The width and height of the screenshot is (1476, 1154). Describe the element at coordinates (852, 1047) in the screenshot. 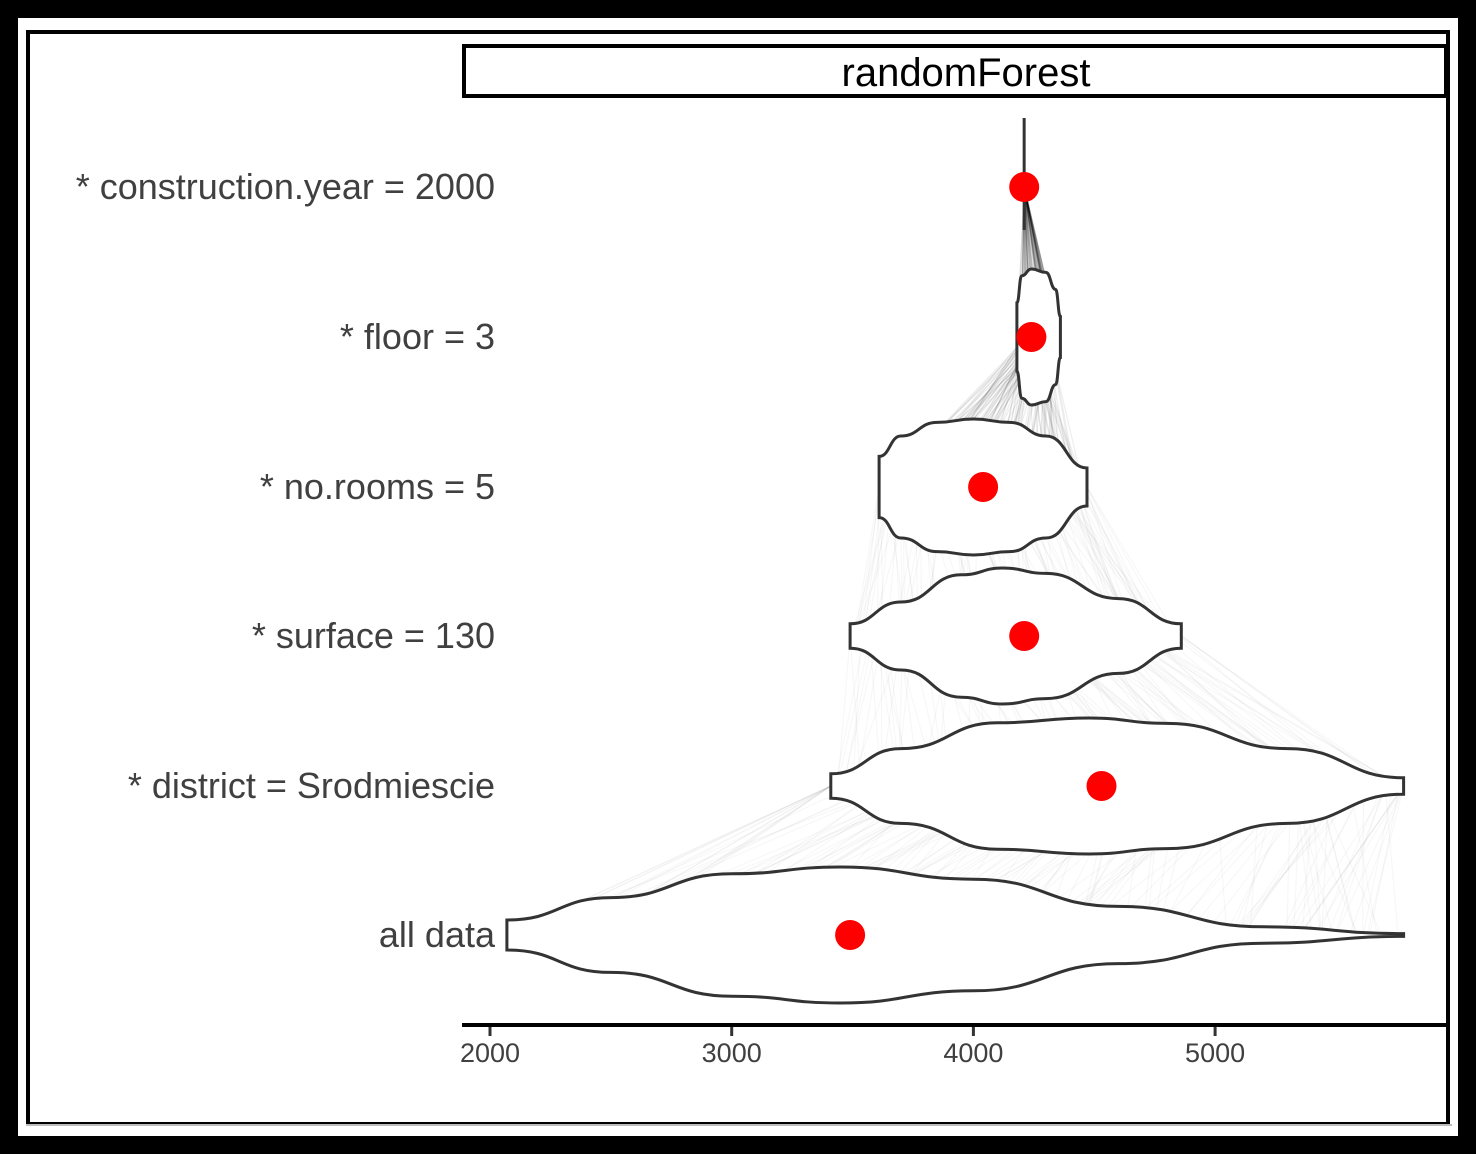

I see `x-axis-ticks: 2000 3000 4000 5000` at that location.